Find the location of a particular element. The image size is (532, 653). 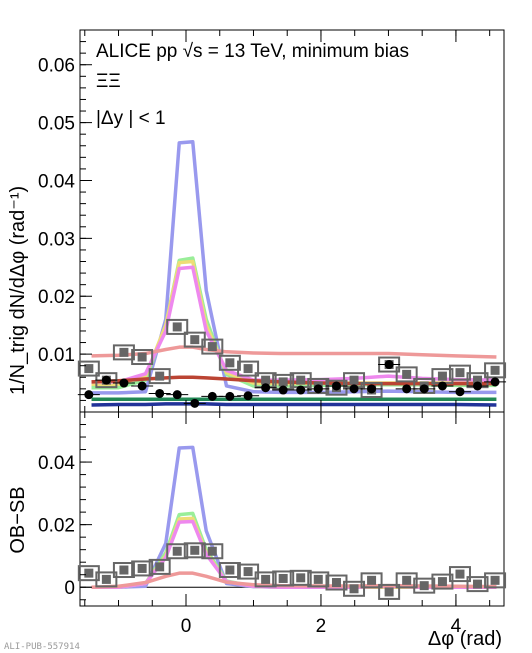

x-axis-label: Δφ (rad) is located at coordinates (465, 639).